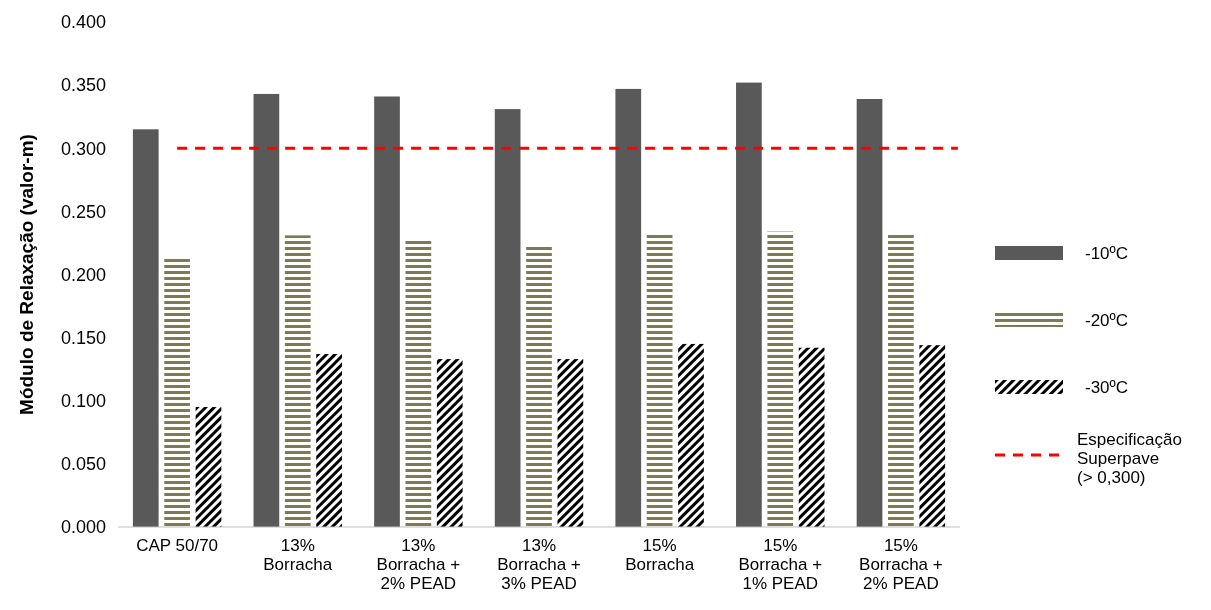  I want to click on y-tick-label: 0.200, so click(83, 274).